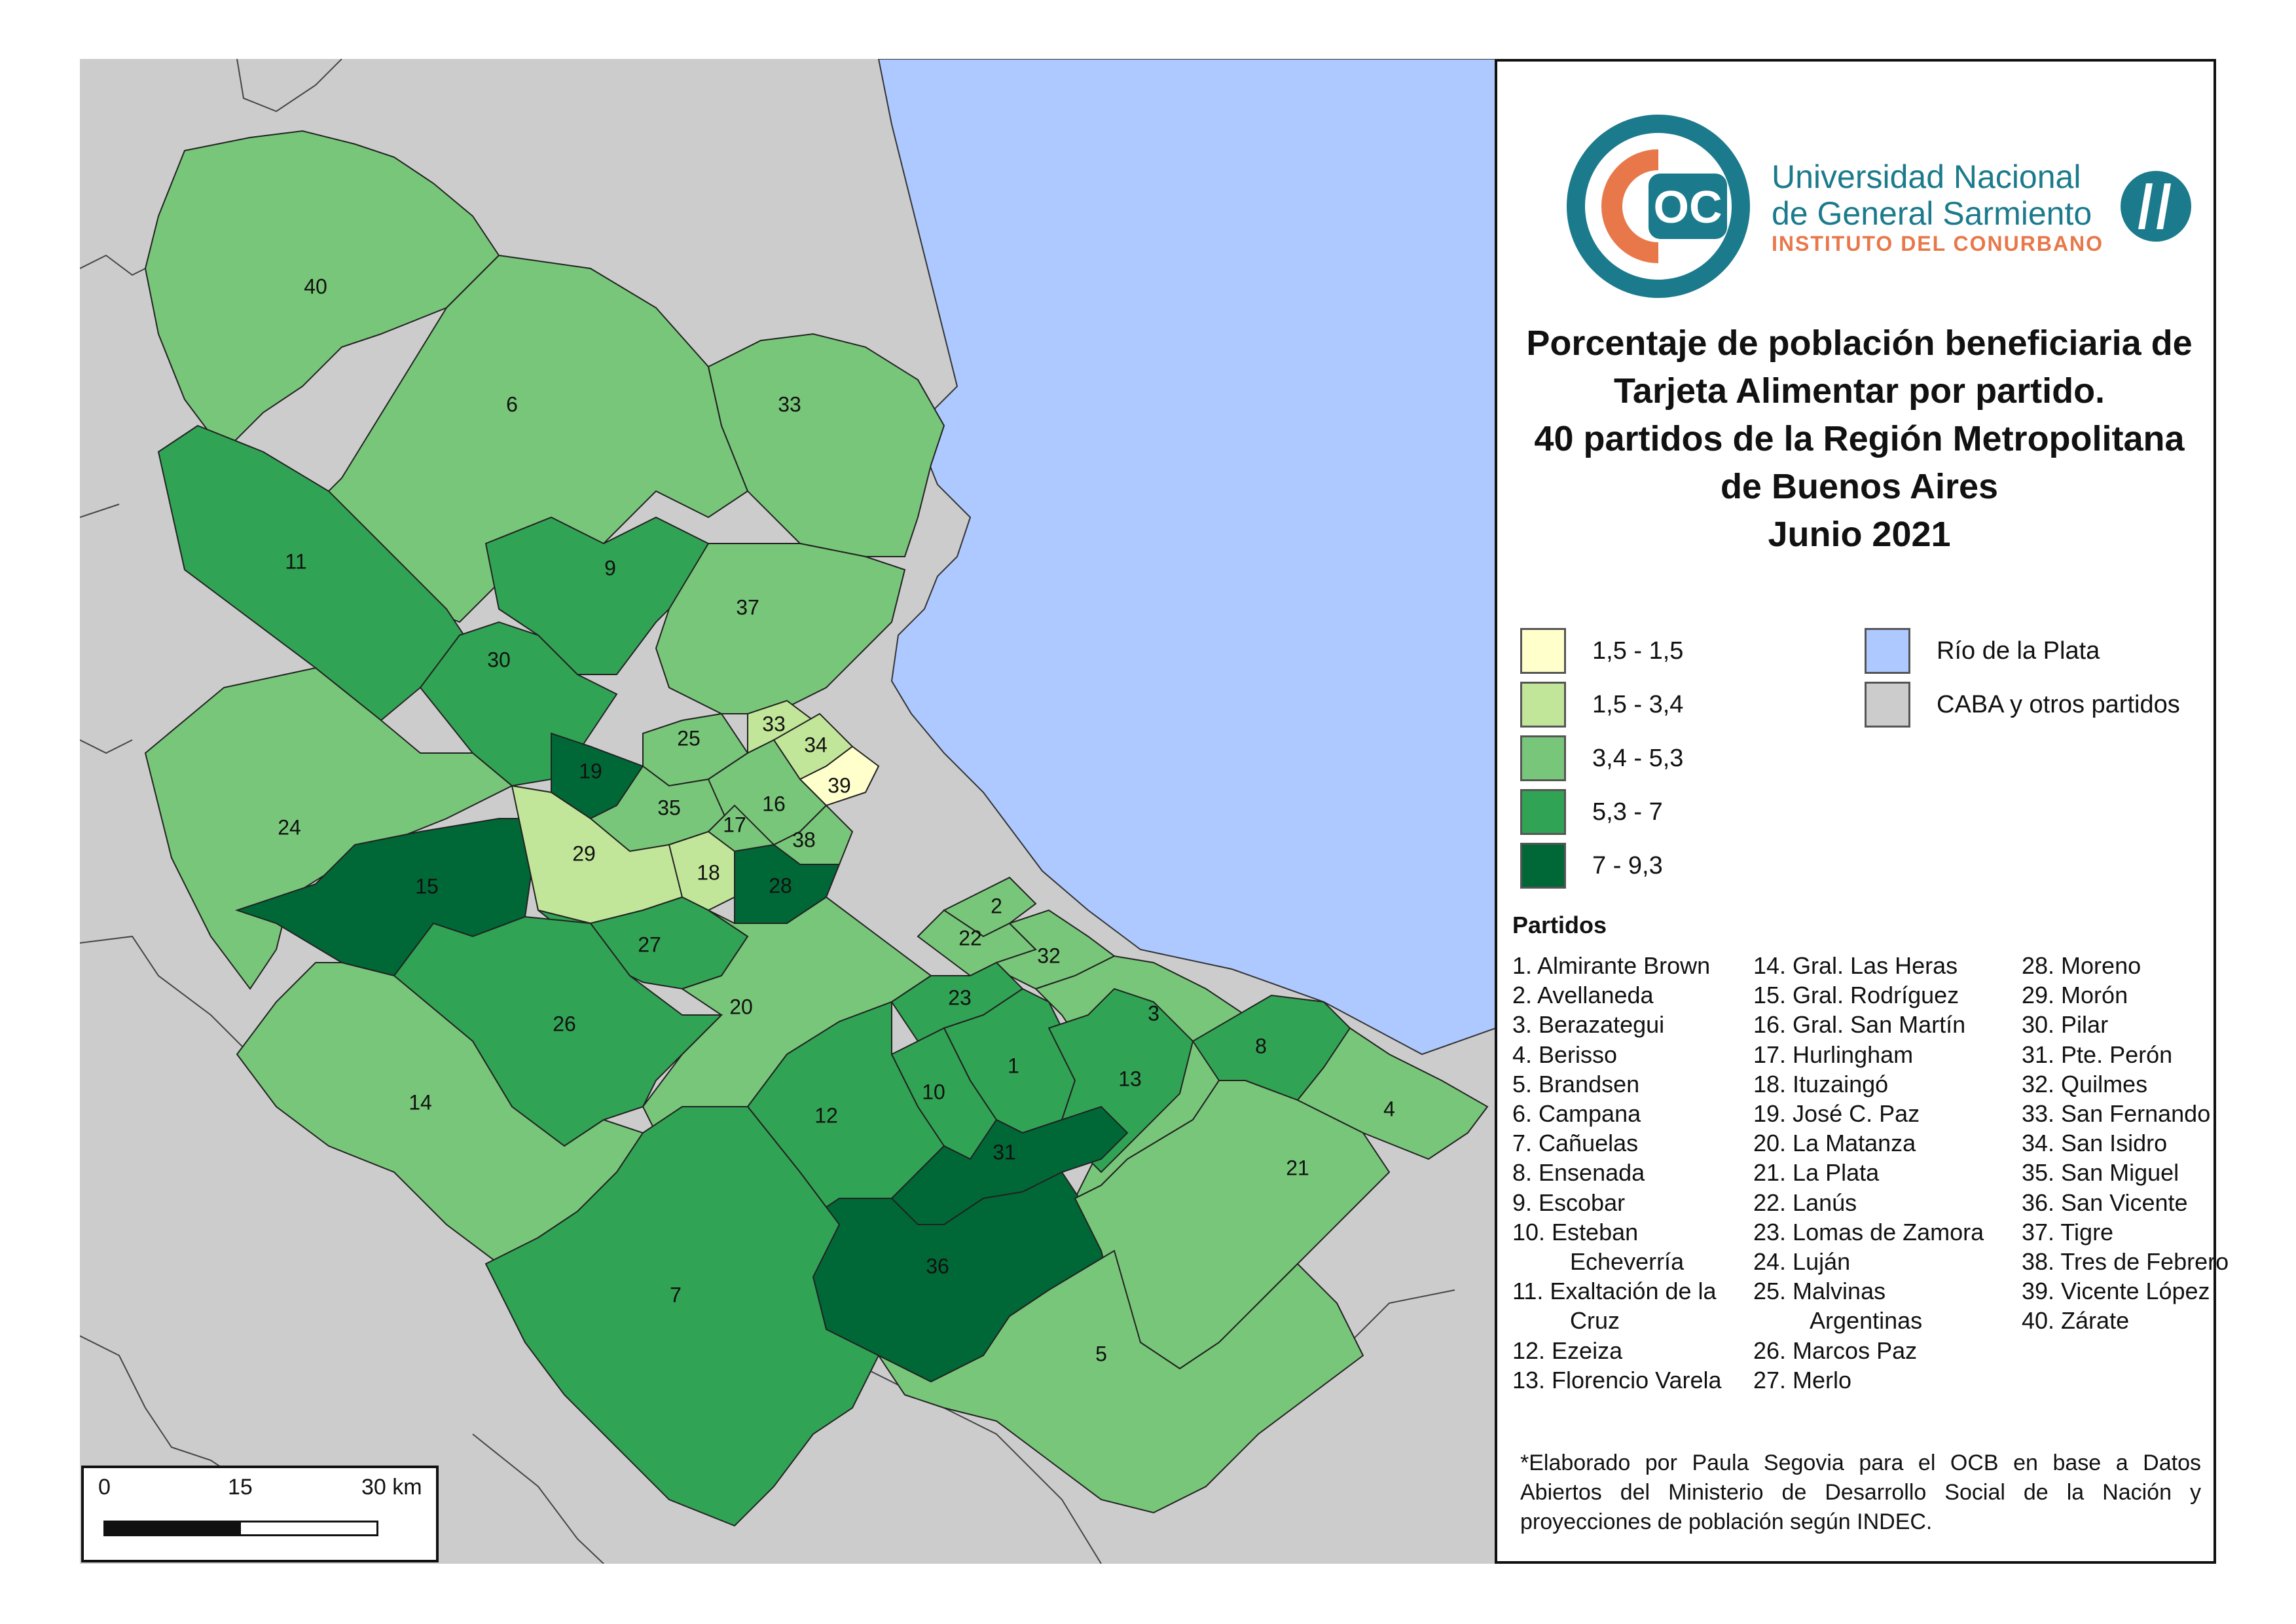 The height and width of the screenshot is (1624, 2296). What do you see at coordinates (1821, 1084) in the screenshot?
I see `partido-item: 18. Ituzaingó` at bounding box center [1821, 1084].